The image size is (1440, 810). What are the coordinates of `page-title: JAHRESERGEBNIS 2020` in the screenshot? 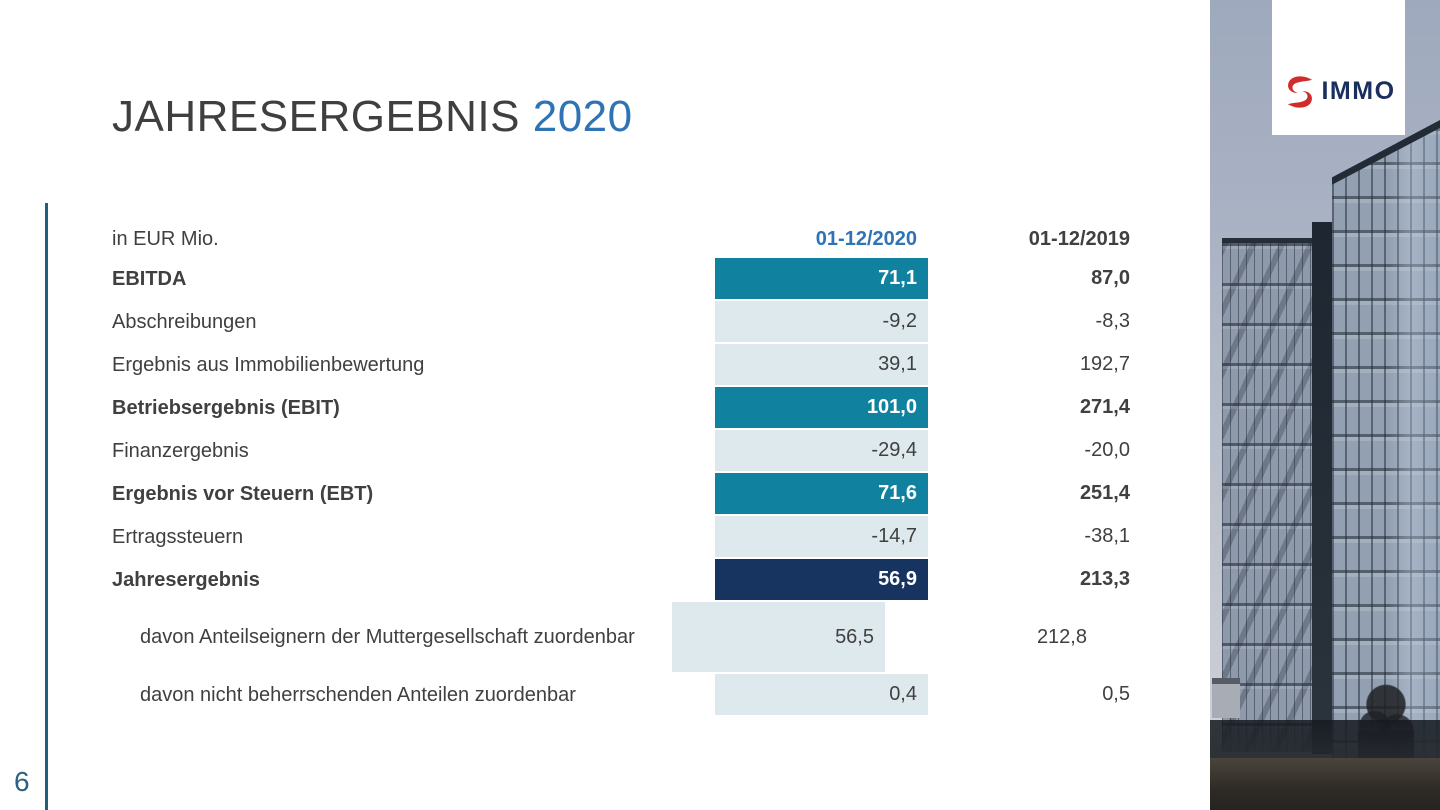 It's located at (372, 117).